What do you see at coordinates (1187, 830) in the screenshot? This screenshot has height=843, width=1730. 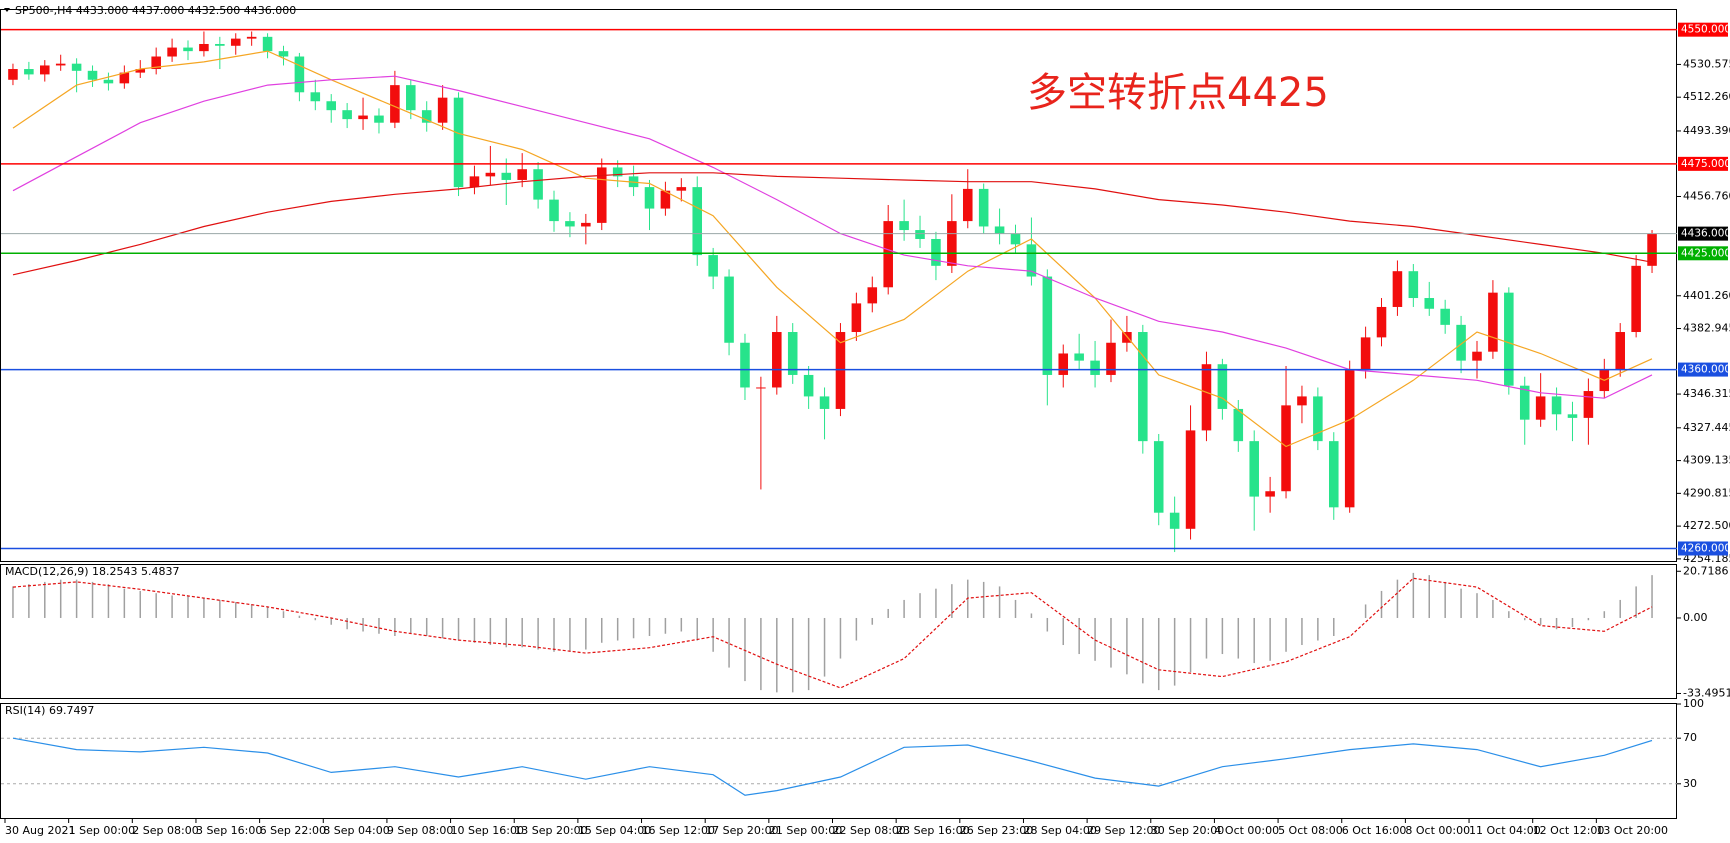 I see `x-tick-label: 30 Sep 20:00` at bounding box center [1187, 830].